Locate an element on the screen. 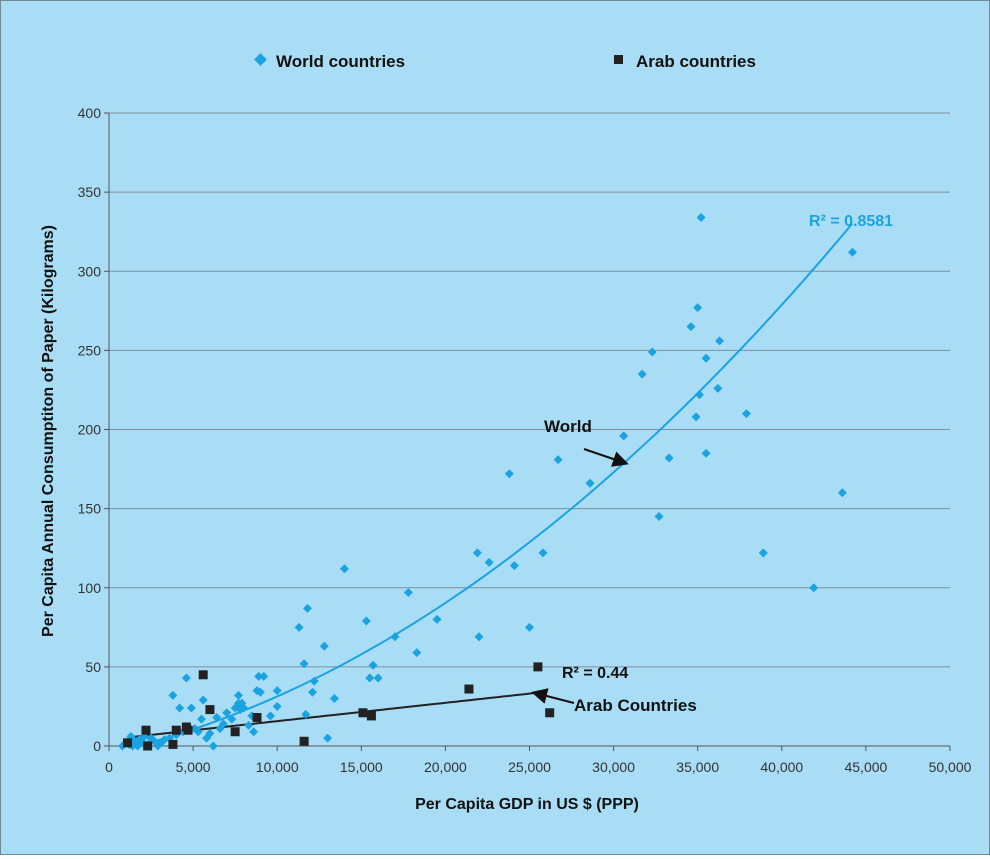 The width and height of the screenshot is (990, 859). x-tick-label: 35,000 is located at coordinates (697, 767).